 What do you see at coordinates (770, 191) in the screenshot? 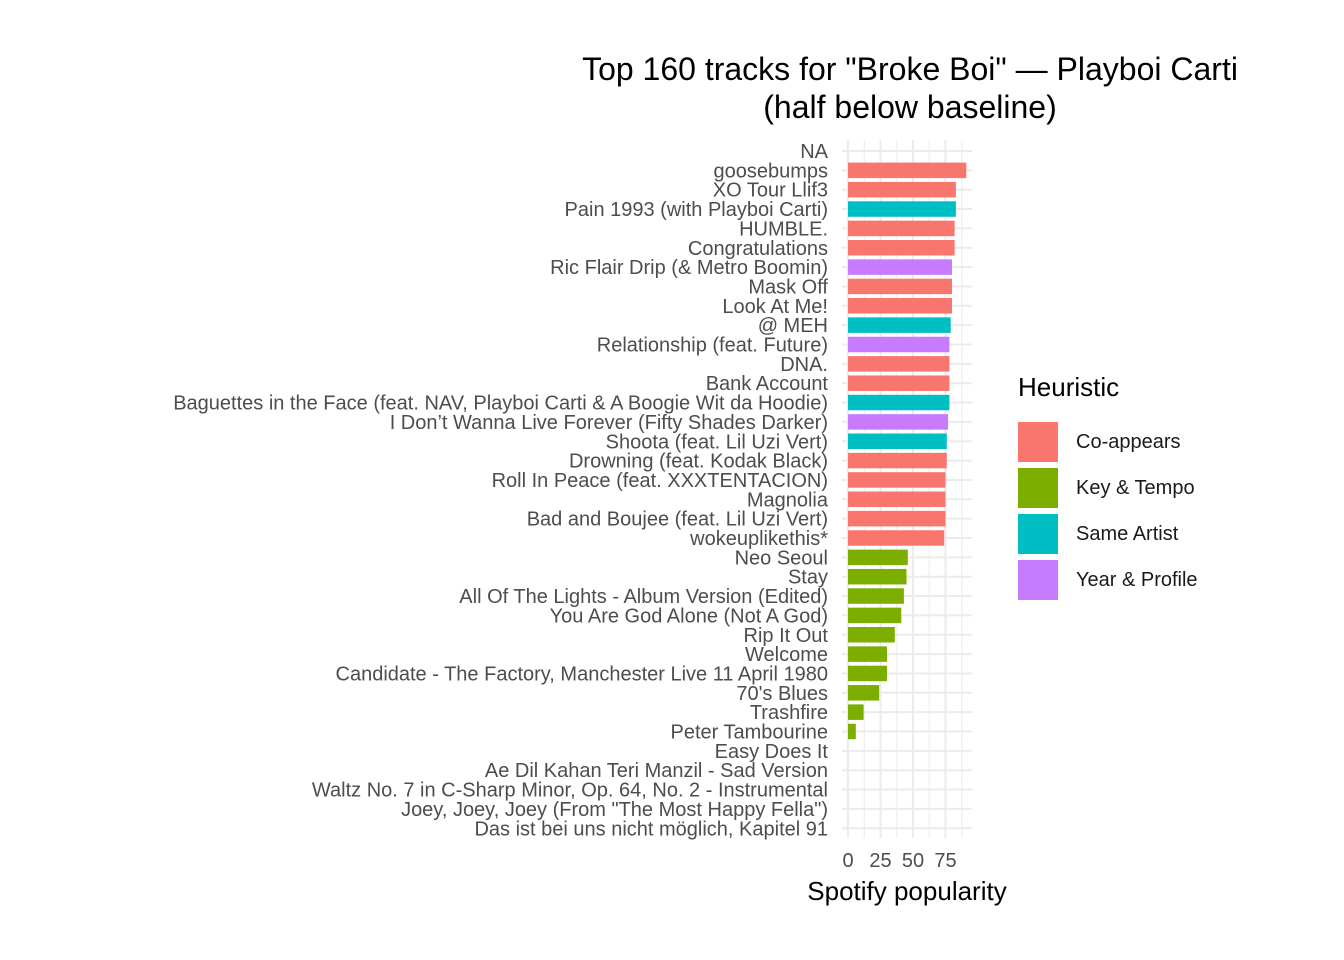
I see `y-tick-label: XO Tour Llif3` at bounding box center [770, 191].